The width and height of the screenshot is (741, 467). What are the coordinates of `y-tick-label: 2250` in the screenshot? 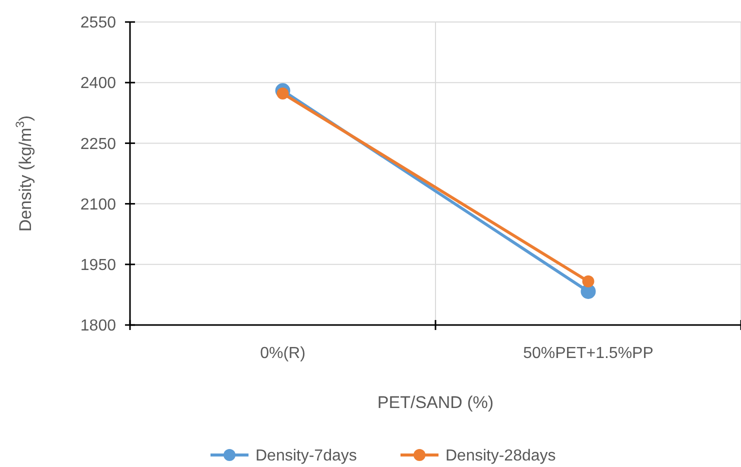 It's located at (98, 144).